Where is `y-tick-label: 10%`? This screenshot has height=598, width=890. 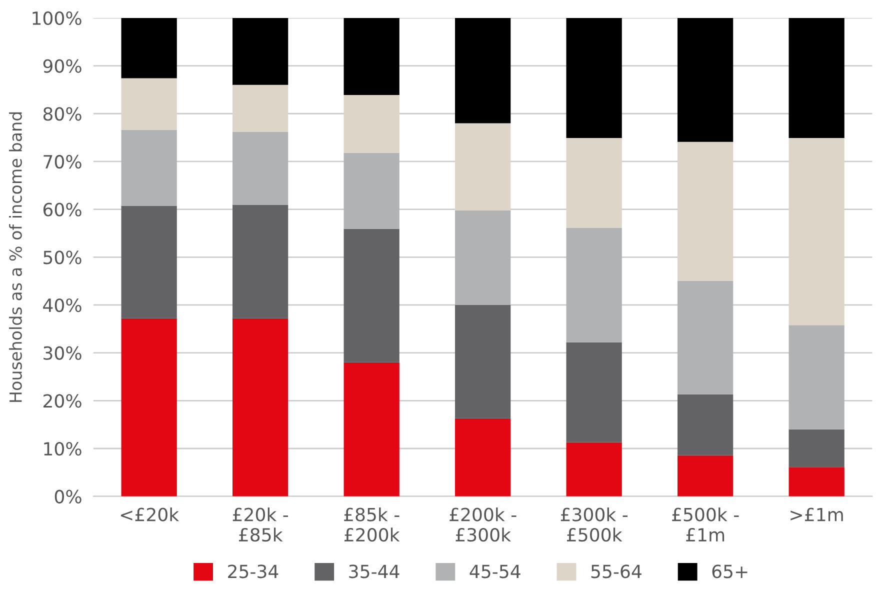
y-tick-label: 10% is located at coordinates (63, 449).